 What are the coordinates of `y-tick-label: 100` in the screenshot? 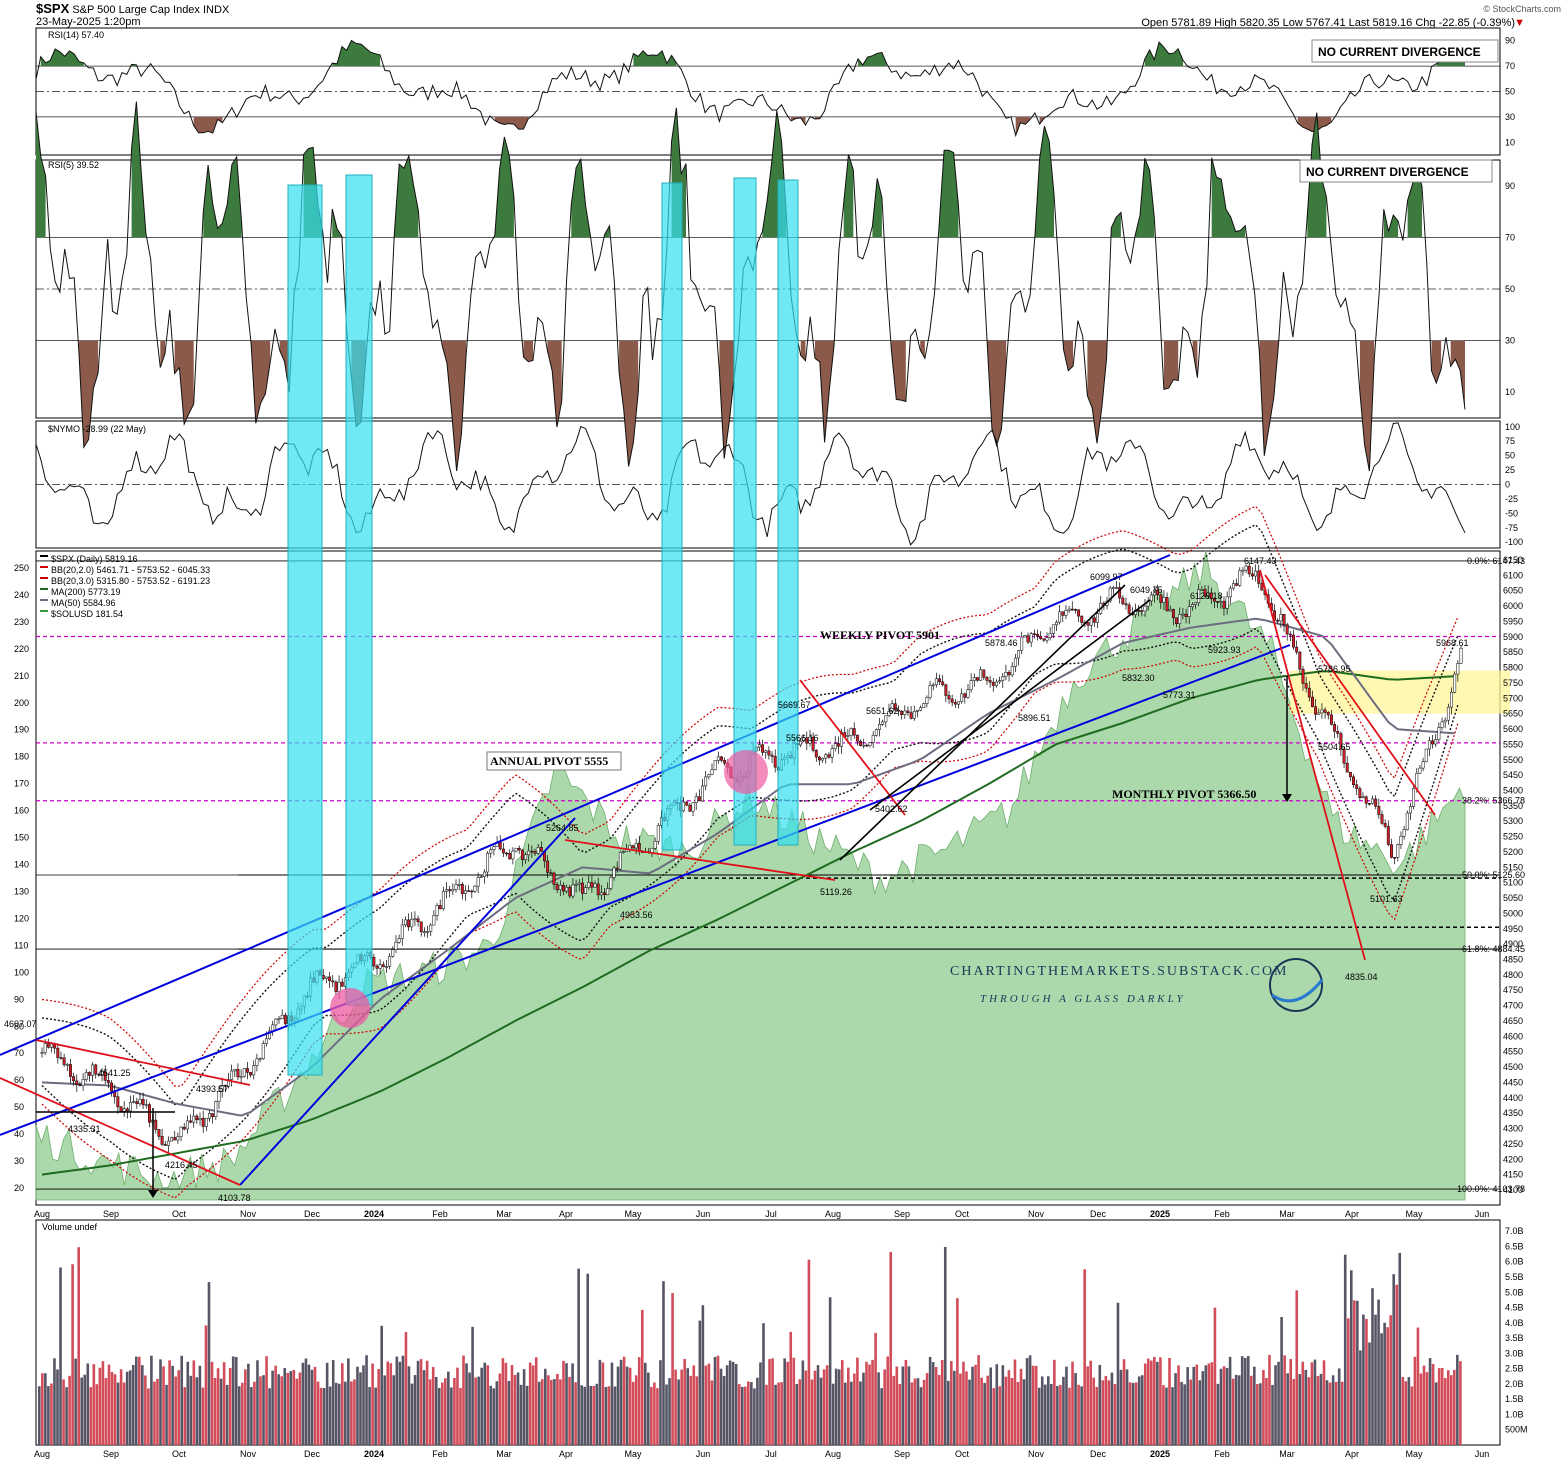 It's located at (1512, 427).